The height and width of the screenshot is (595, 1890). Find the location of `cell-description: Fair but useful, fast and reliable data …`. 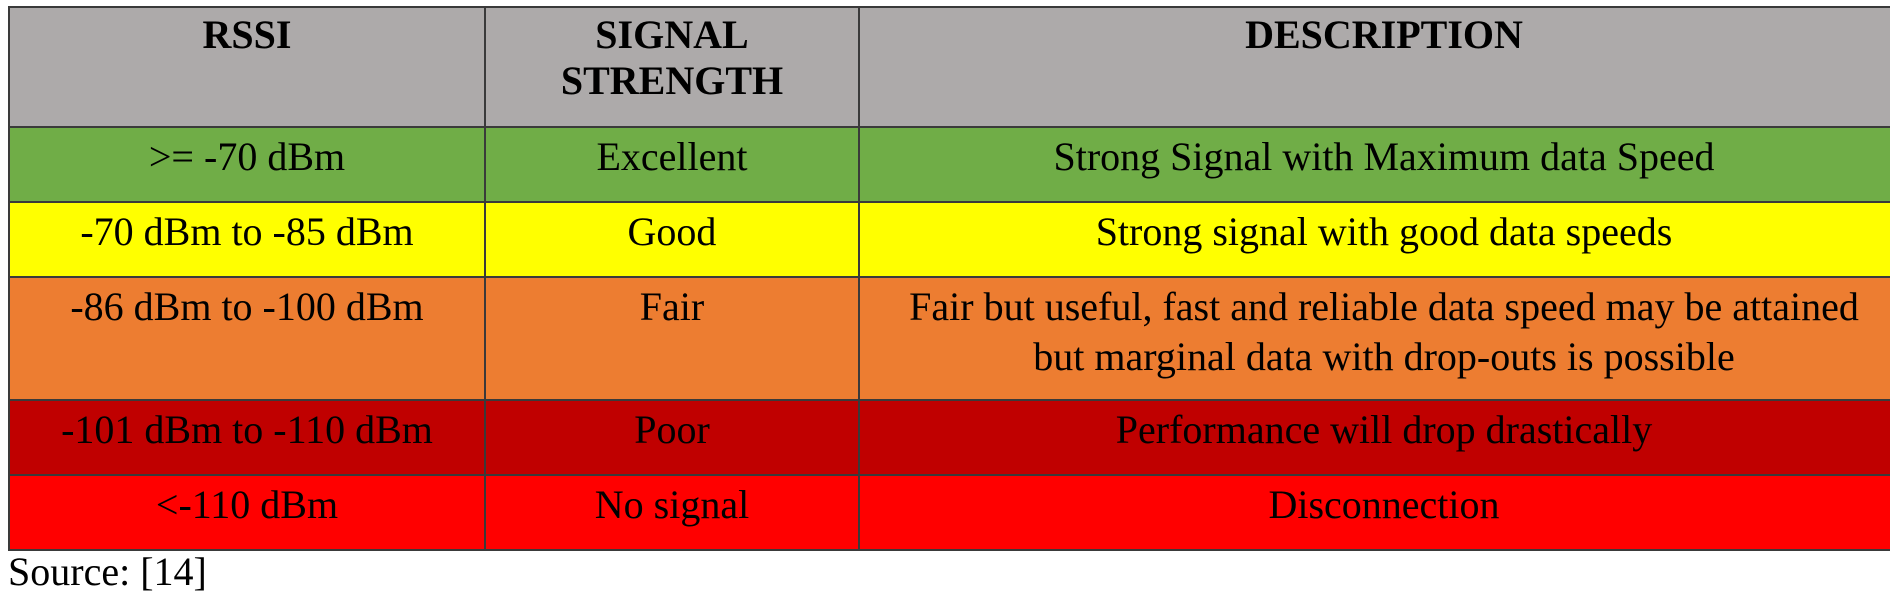

cell-description: Fair but useful, fast and reliable data … is located at coordinates (1374, 338).